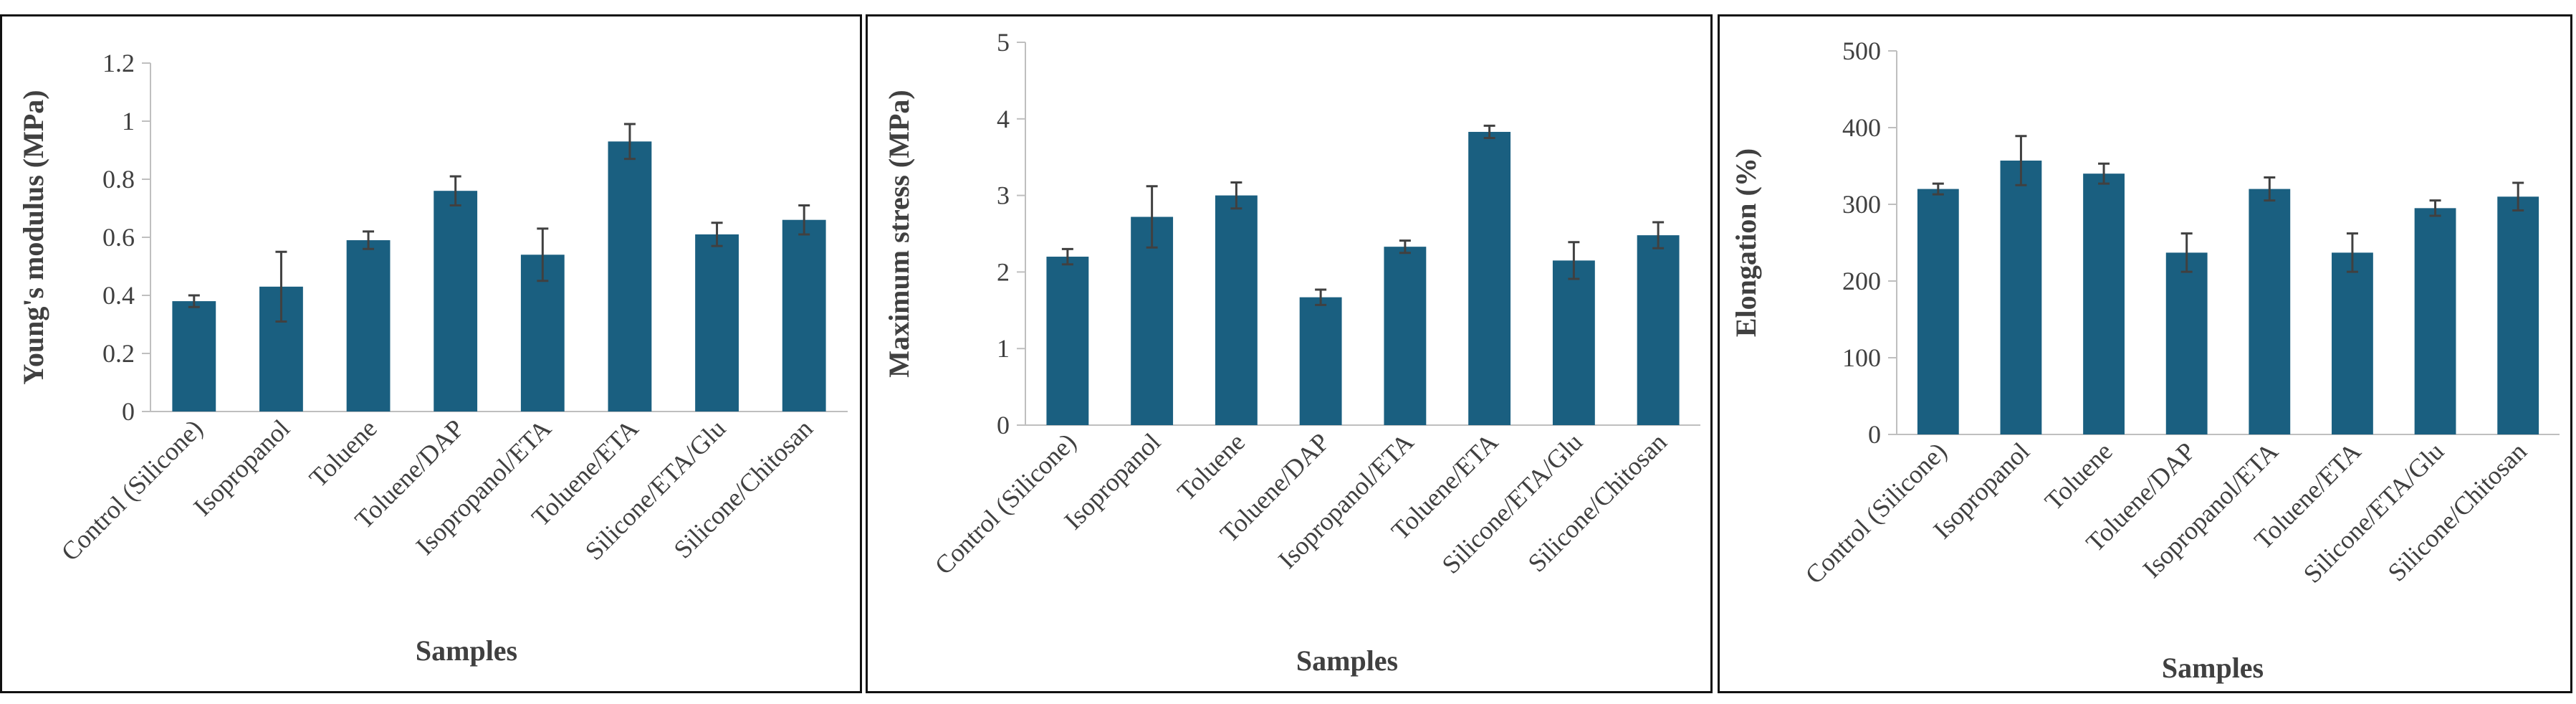  Describe the element at coordinates (1003, 271) in the screenshot. I see `y-tick-label: 2` at that location.